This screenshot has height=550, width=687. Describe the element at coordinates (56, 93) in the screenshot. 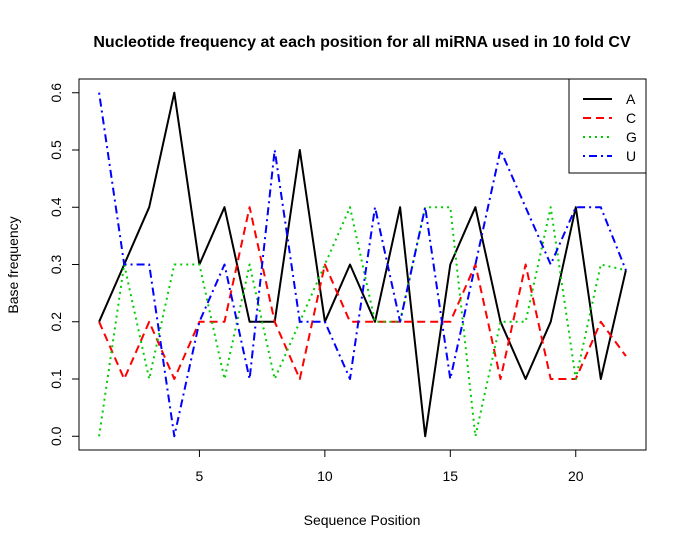

I see `y-tick-label: 0.6` at that location.